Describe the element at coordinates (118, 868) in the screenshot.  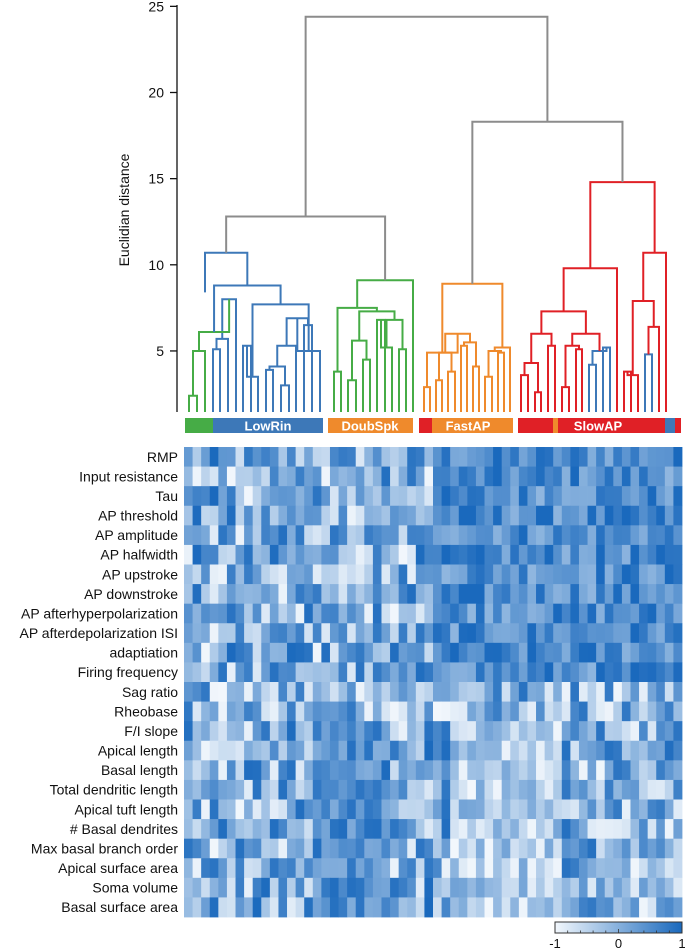
I see `row-label: Apical surface area` at that location.